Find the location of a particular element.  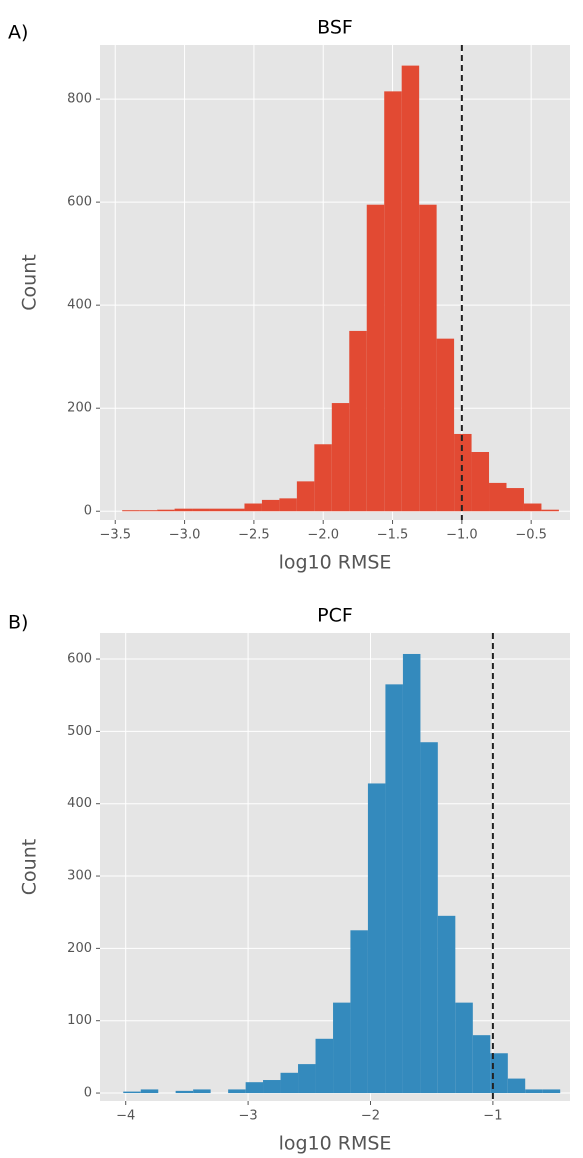

x-tick-label: −3.5 is located at coordinates (115, 535).